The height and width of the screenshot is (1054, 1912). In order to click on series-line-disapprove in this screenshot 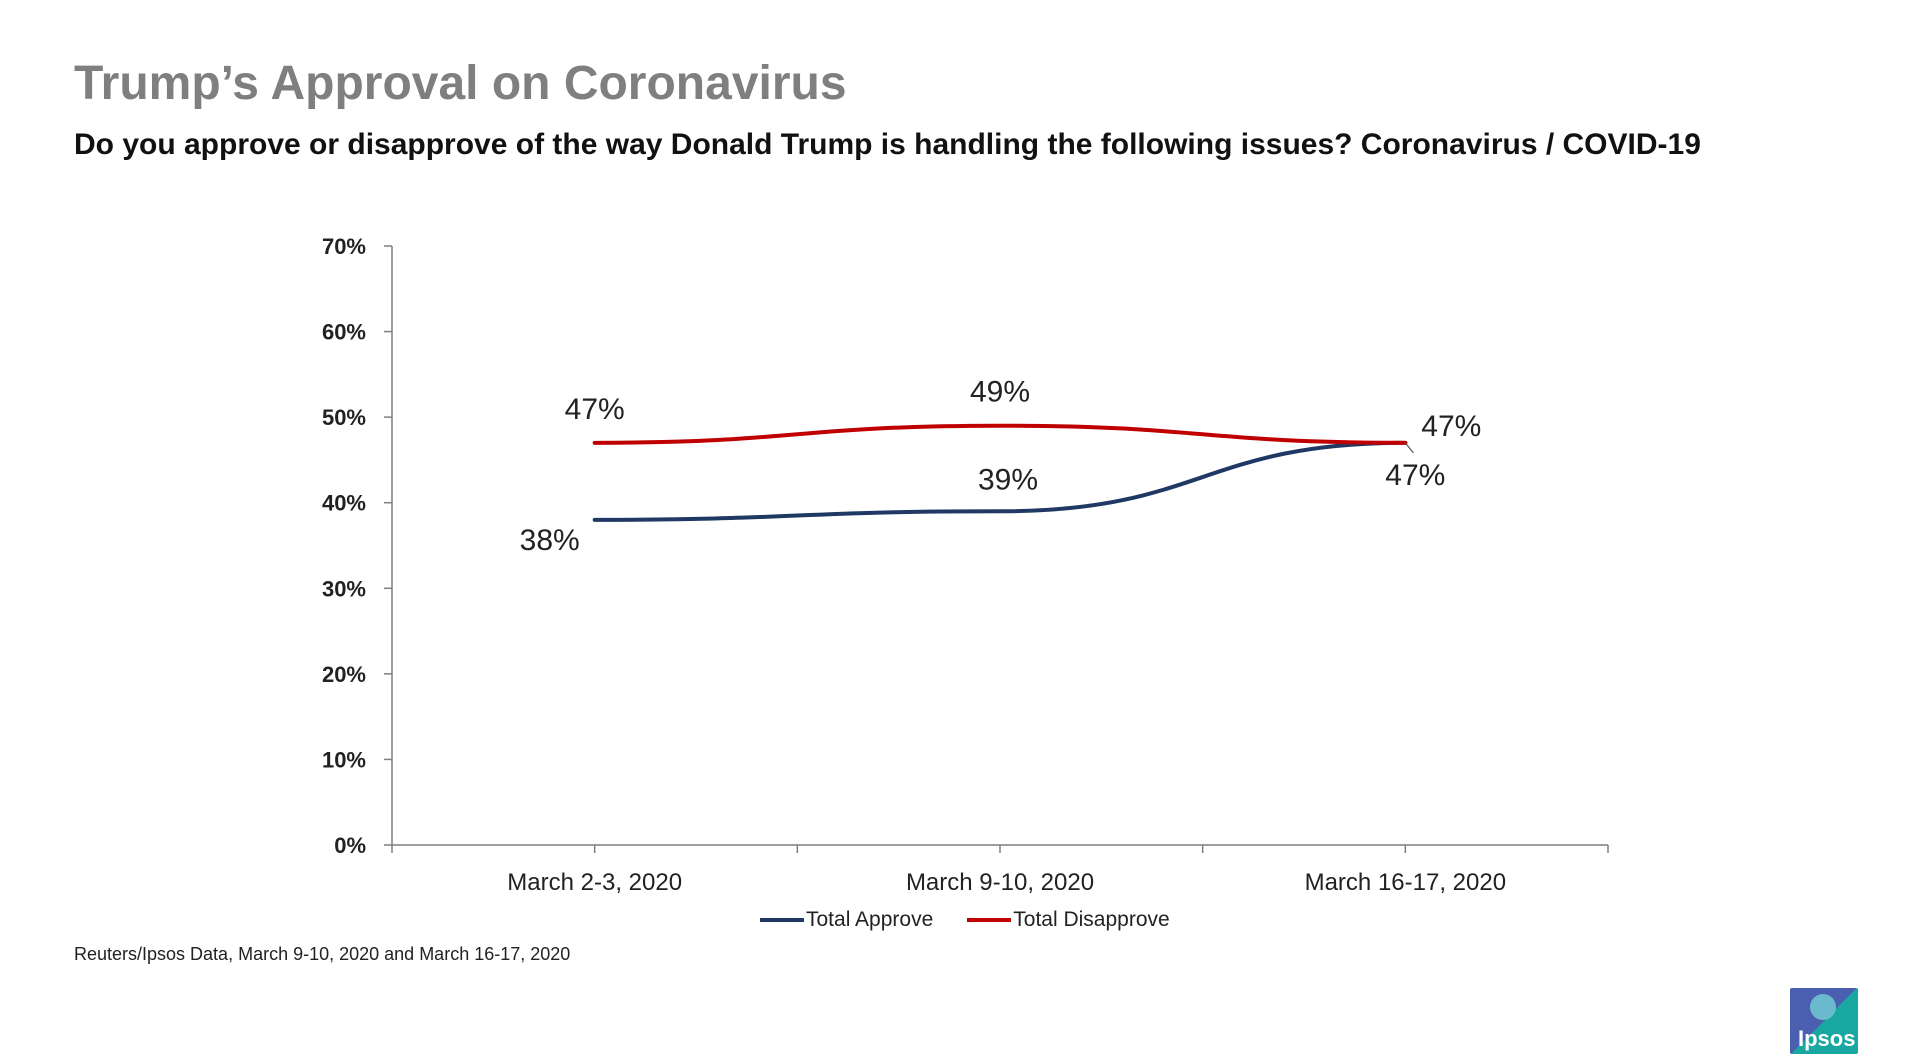, I will do `click(1000, 434)`.